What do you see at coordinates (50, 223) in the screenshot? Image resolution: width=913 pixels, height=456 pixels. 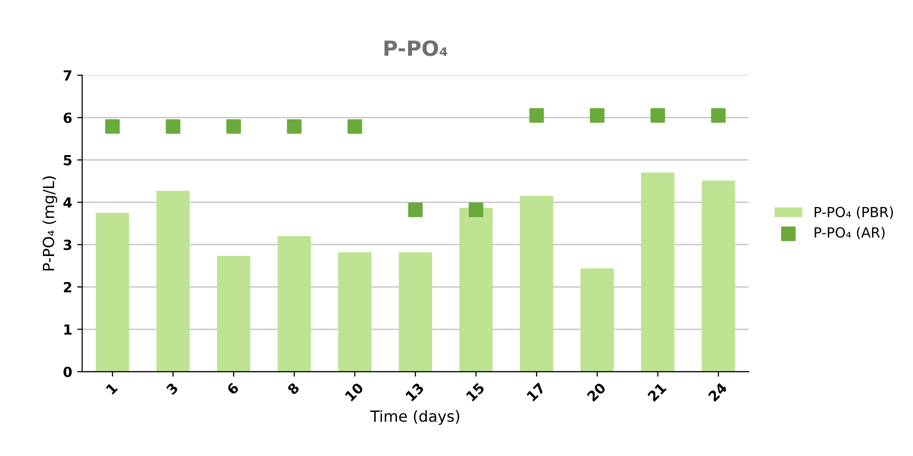 I see `y-axis-title: P-PO₄ (mg/L)` at bounding box center [50, 223].